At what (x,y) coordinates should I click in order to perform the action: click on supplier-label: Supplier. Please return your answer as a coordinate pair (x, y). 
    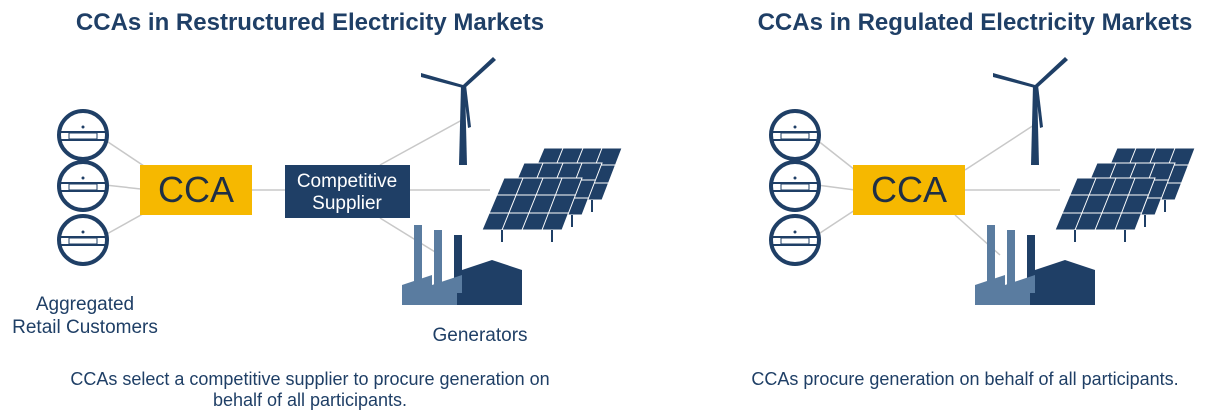
    Looking at the image, I should click on (347, 203).